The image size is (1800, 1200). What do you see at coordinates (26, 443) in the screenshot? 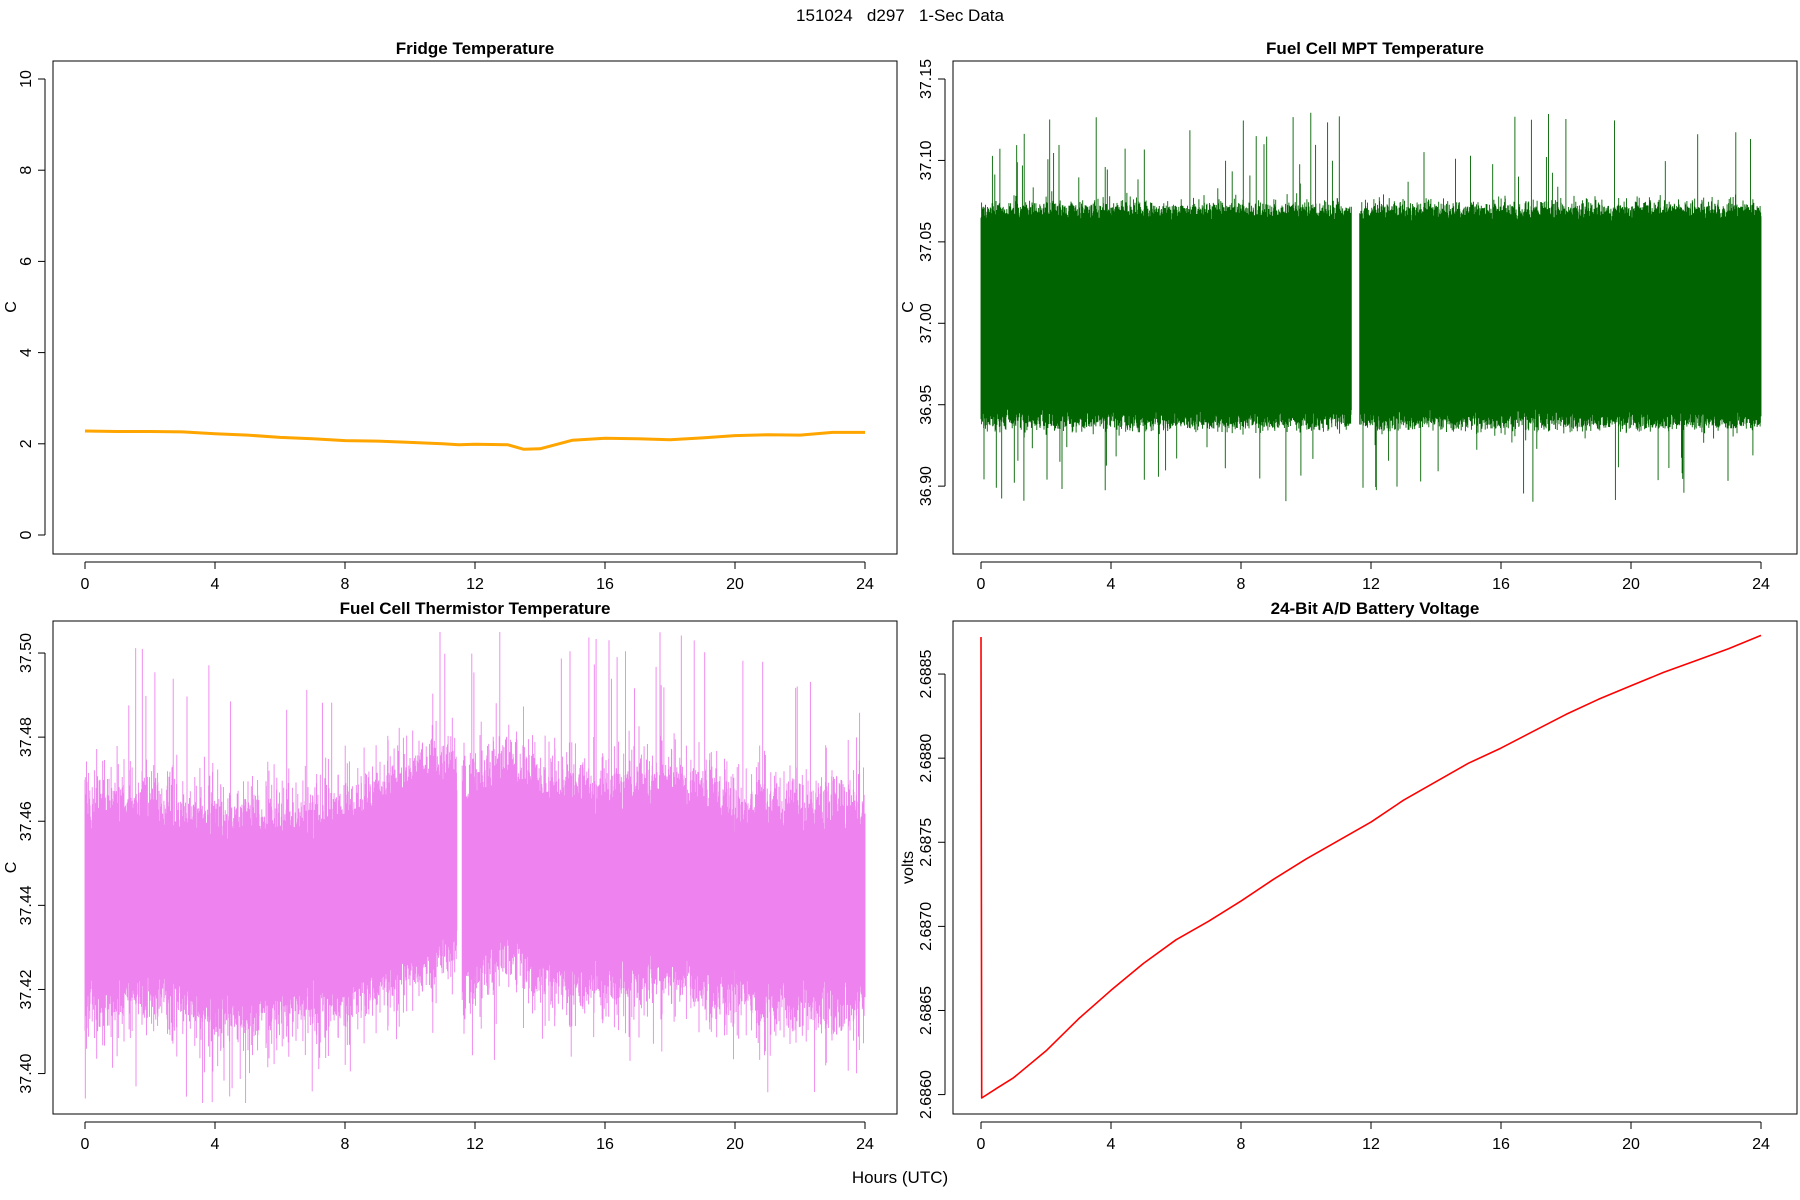
I see `y-tick-label: 2` at bounding box center [26, 443].